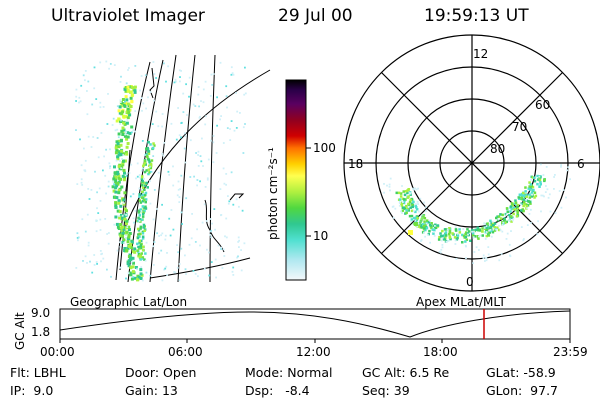 This screenshot has height=400, width=600. I want to click on mlt-label-18: 18, so click(356, 164).